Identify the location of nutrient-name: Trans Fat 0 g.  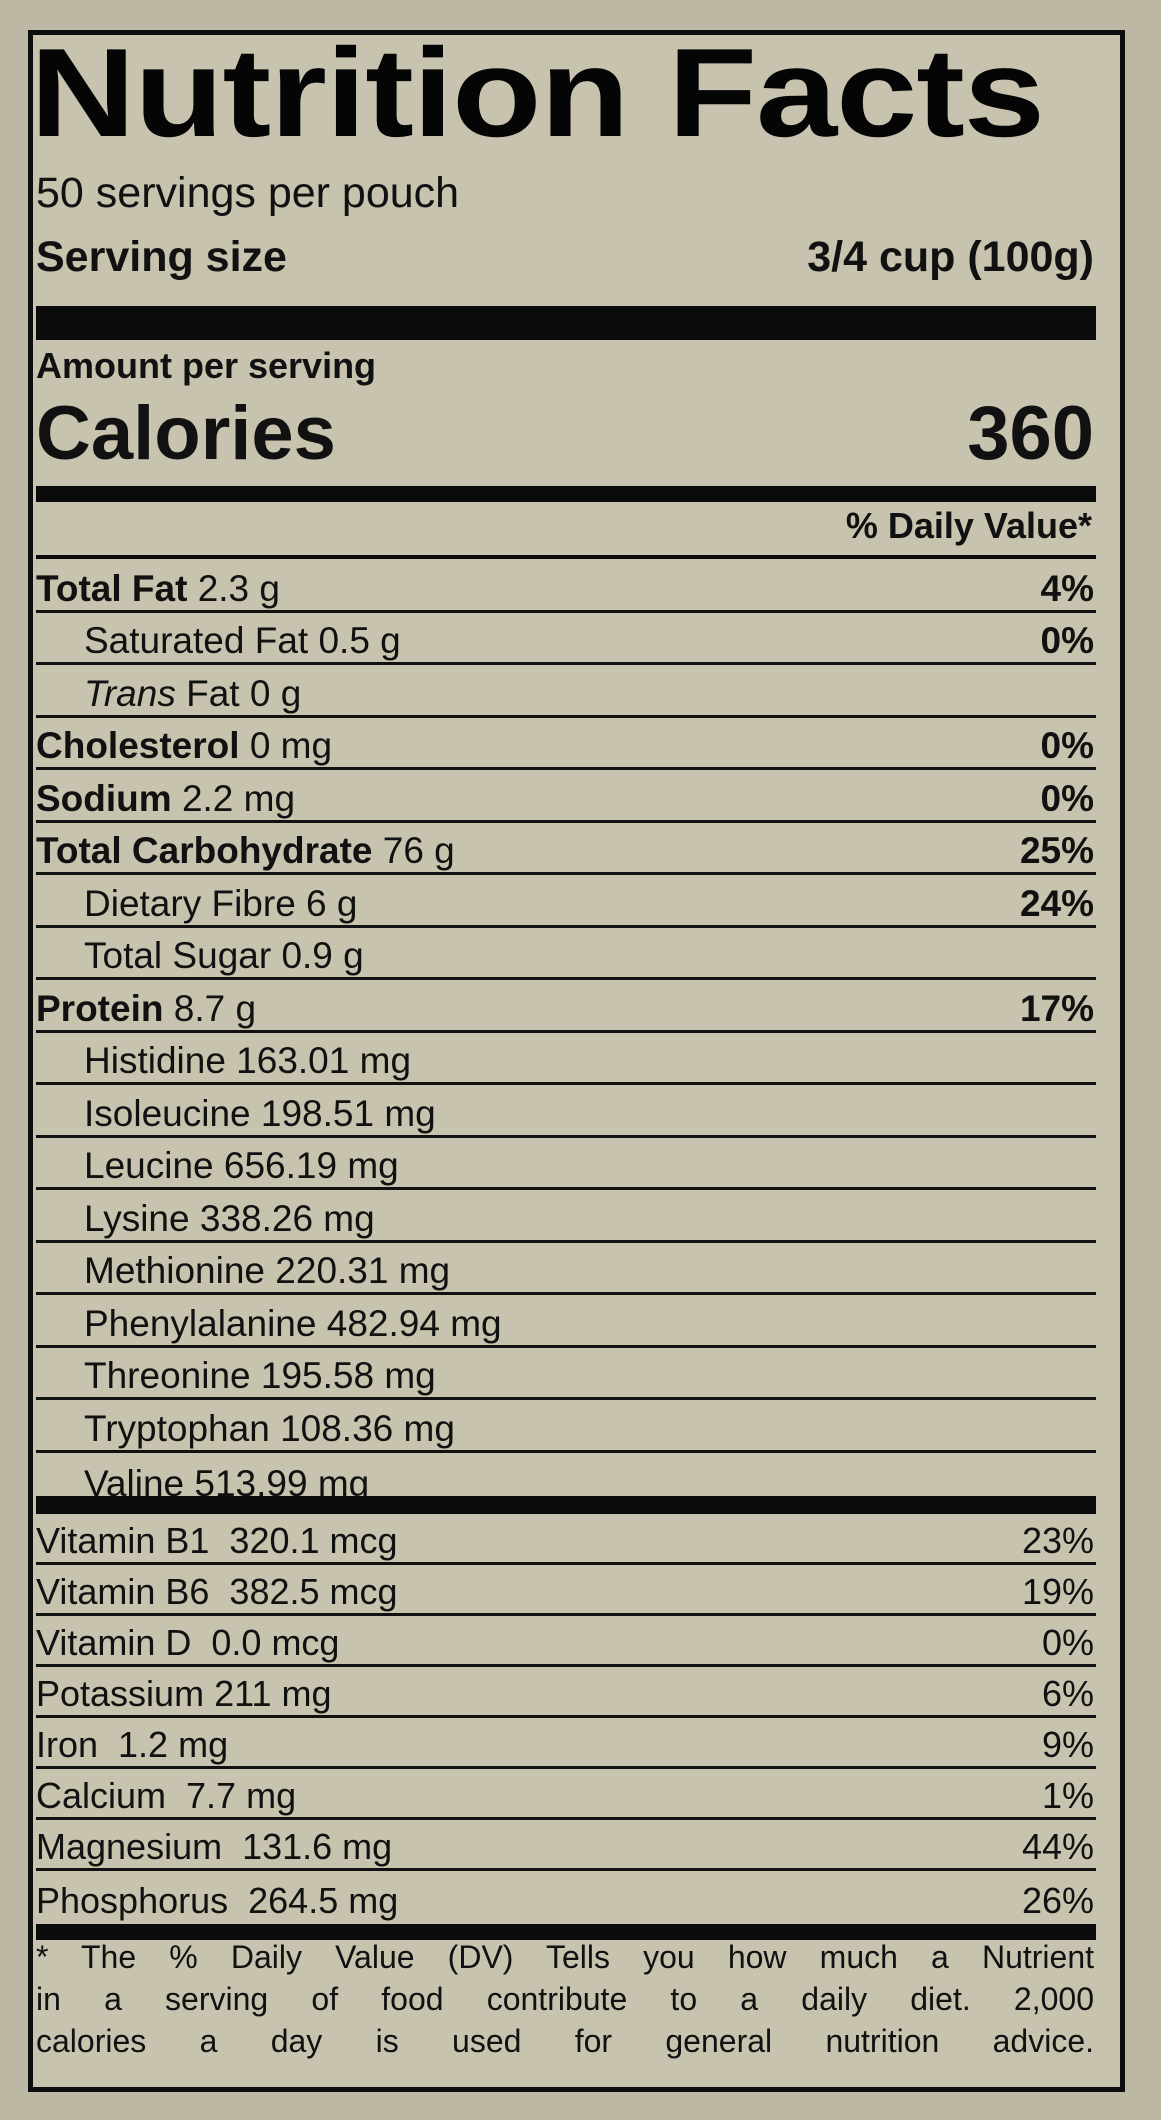
(168, 693).